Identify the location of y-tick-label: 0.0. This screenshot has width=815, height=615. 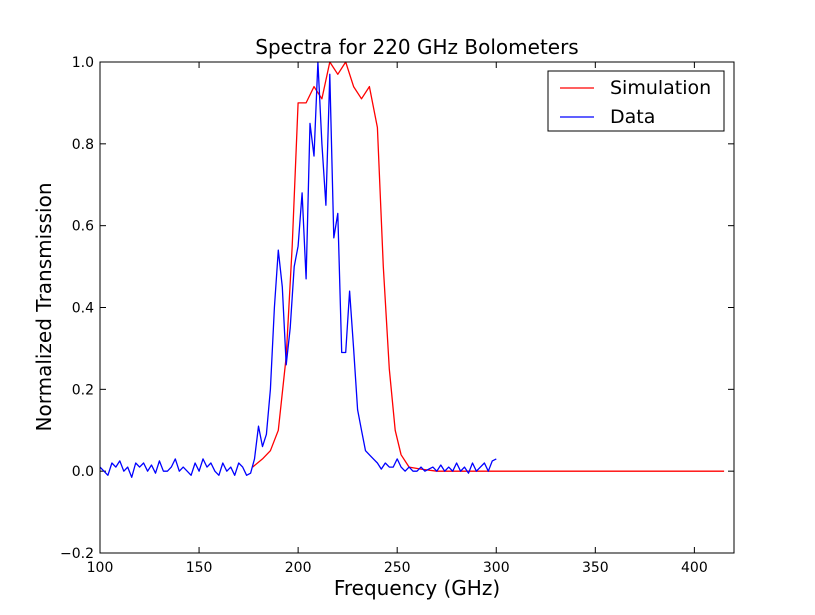
(83, 472).